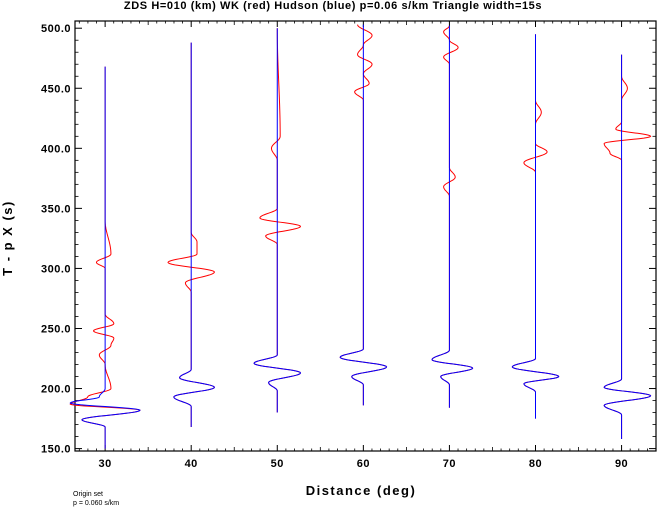 This screenshot has height=508, width=659. Describe the element at coordinates (88, 494) in the screenshot. I see `footer-origin: Origin set` at that location.